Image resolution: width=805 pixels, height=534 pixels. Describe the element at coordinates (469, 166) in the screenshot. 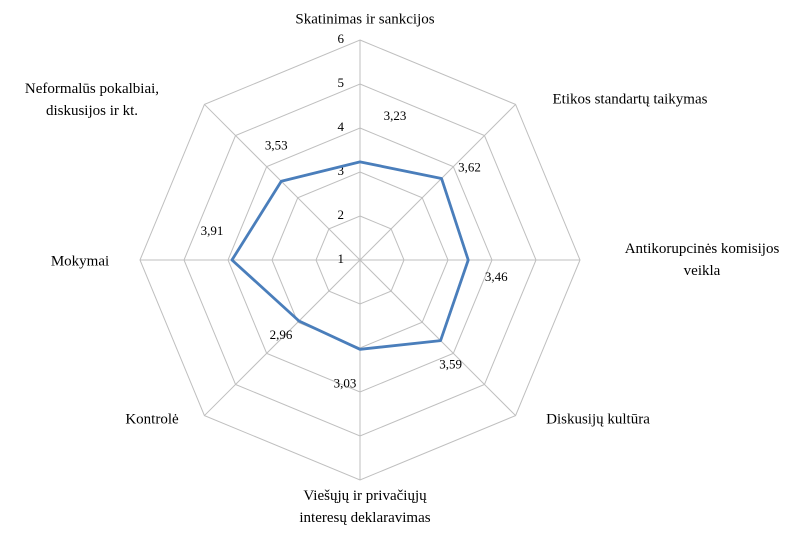

I see `value-label: 3,62` at that location.